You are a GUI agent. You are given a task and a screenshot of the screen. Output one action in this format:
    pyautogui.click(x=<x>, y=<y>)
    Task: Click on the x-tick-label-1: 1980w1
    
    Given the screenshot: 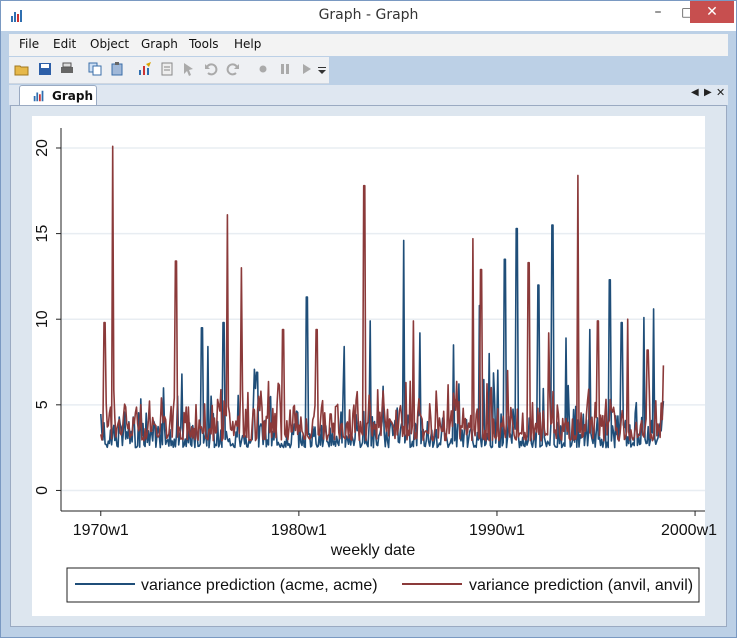 What is the action you would take?
    pyautogui.click(x=299, y=530)
    